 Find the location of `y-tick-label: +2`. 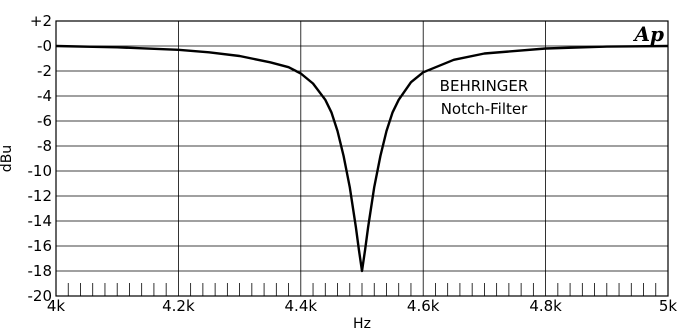

y-tick-label: +2 is located at coordinates (41, 21).